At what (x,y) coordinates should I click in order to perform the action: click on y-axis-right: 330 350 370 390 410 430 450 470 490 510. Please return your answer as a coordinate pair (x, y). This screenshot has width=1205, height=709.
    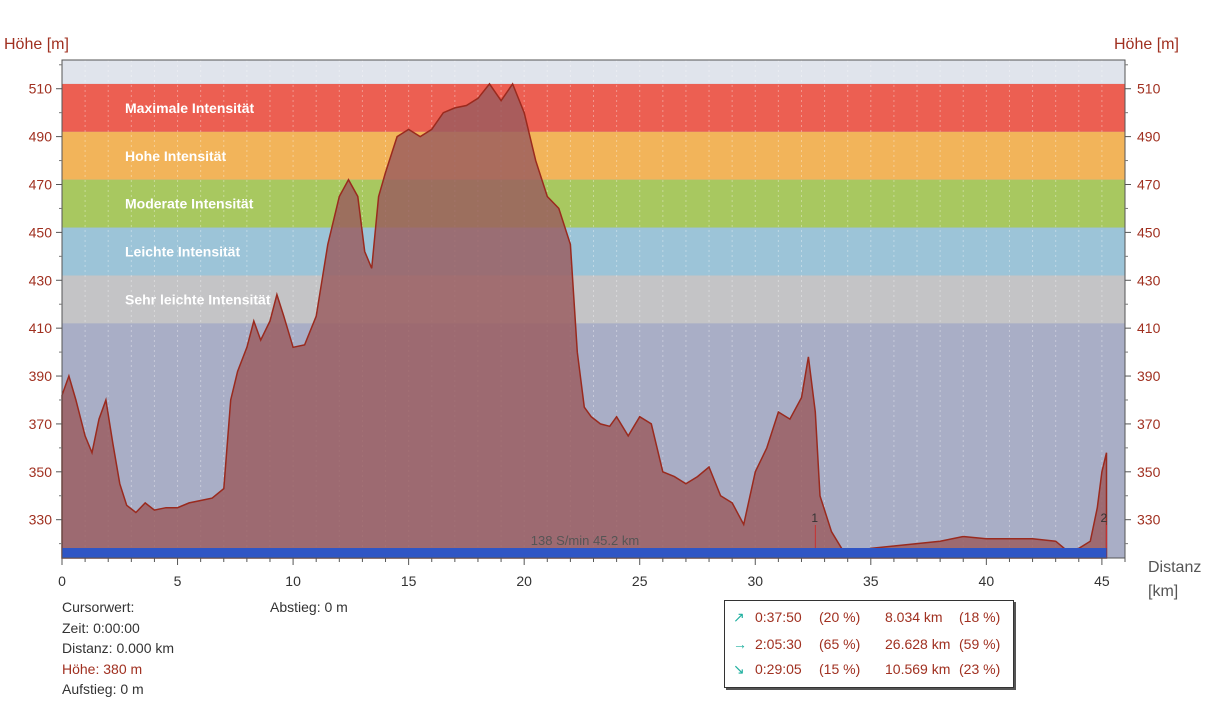
    Looking at the image, I should click on (1143, 304).